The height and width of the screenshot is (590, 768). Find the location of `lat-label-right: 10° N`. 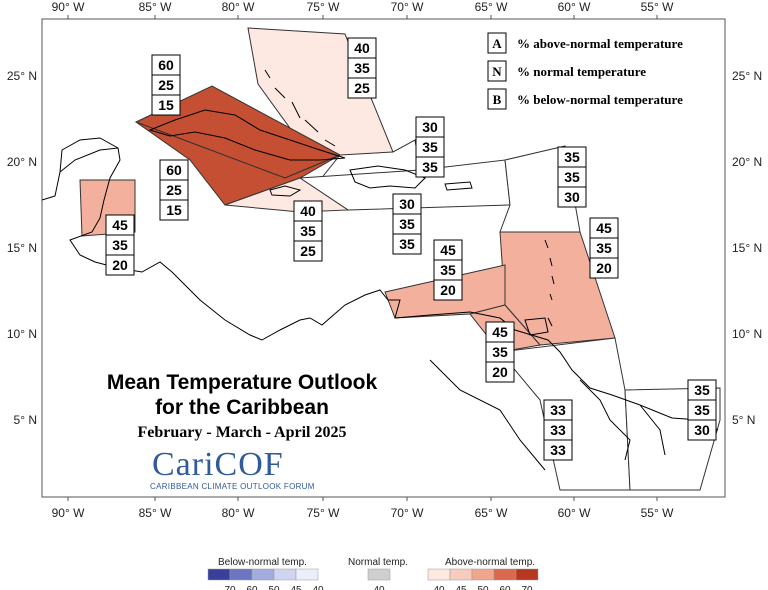

lat-label-right: 10° N is located at coordinates (747, 334).